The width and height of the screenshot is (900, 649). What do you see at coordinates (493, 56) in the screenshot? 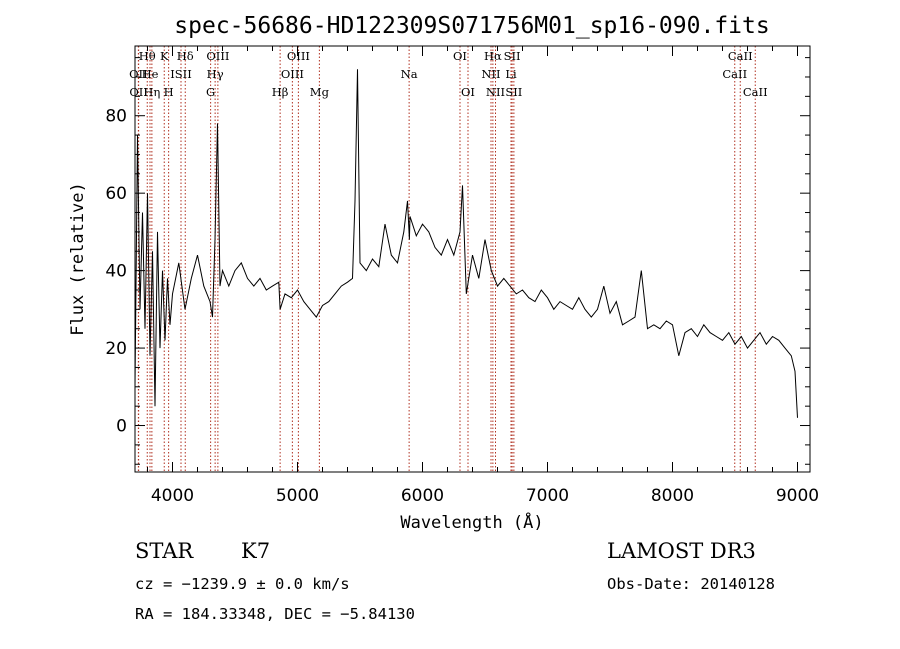
I see `line-label-hα: Hα` at bounding box center [493, 56].